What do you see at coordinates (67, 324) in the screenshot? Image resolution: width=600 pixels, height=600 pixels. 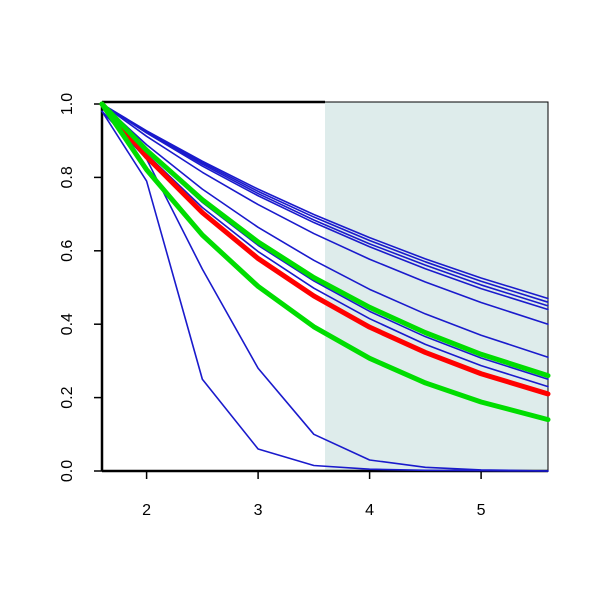 I see `y-tick-label: 0.4` at bounding box center [67, 324].